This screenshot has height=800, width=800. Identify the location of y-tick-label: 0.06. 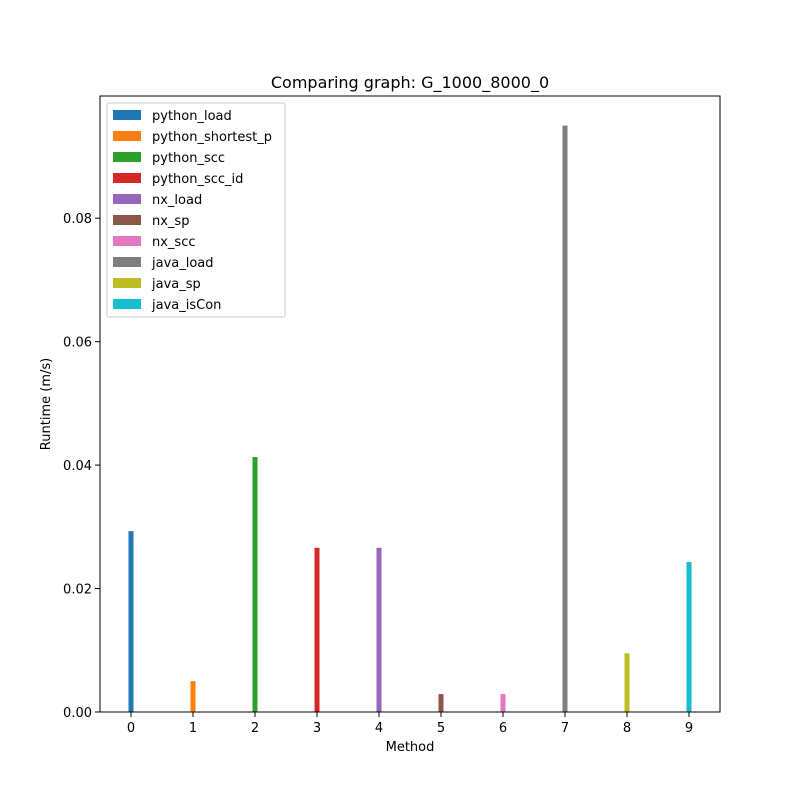
(77, 343).